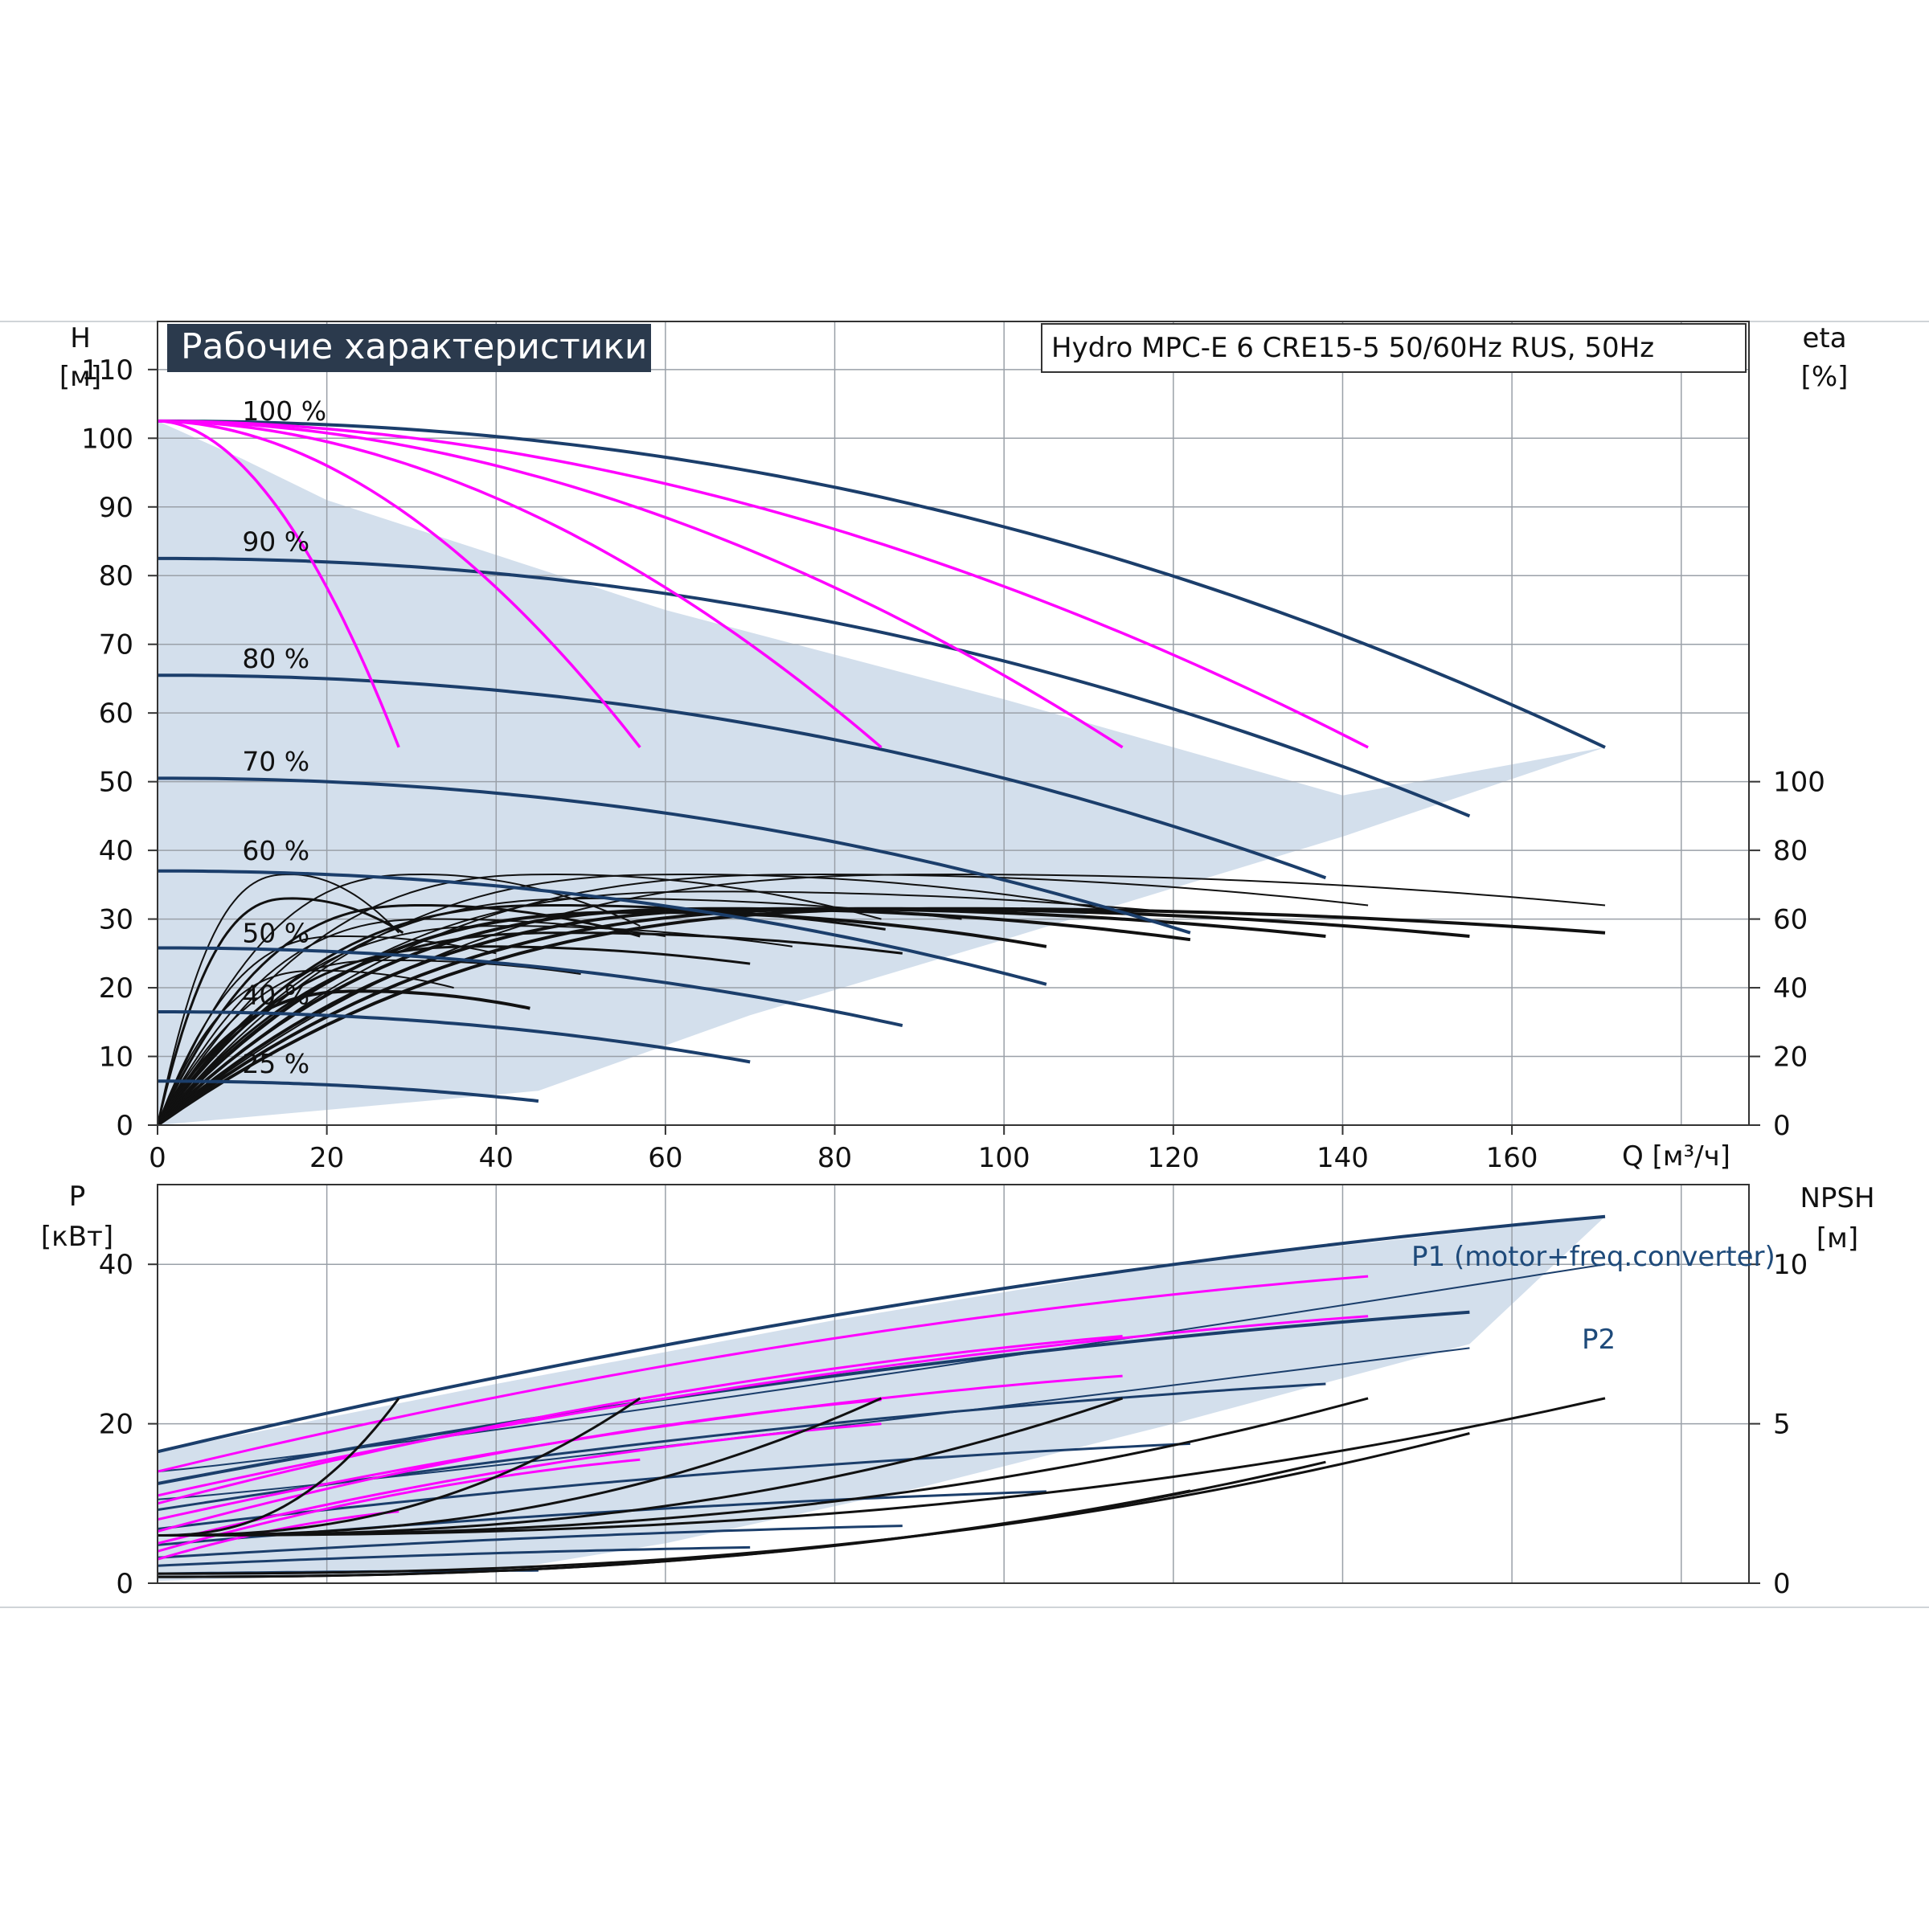 This screenshot has height=1932, width=1929. I want to click on head-x-tick-label: 0, so click(157, 1158).